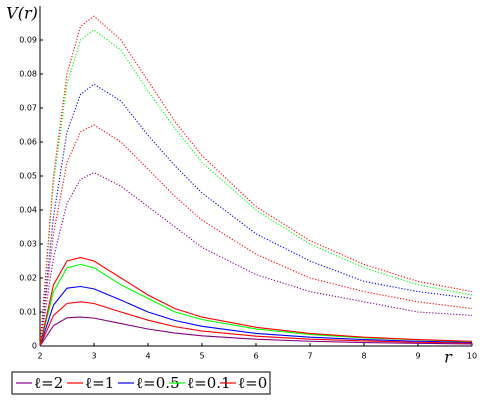 The height and width of the screenshot is (407, 496). Describe the element at coordinates (448, 357) in the screenshot. I see `x-axis-label: r` at that location.